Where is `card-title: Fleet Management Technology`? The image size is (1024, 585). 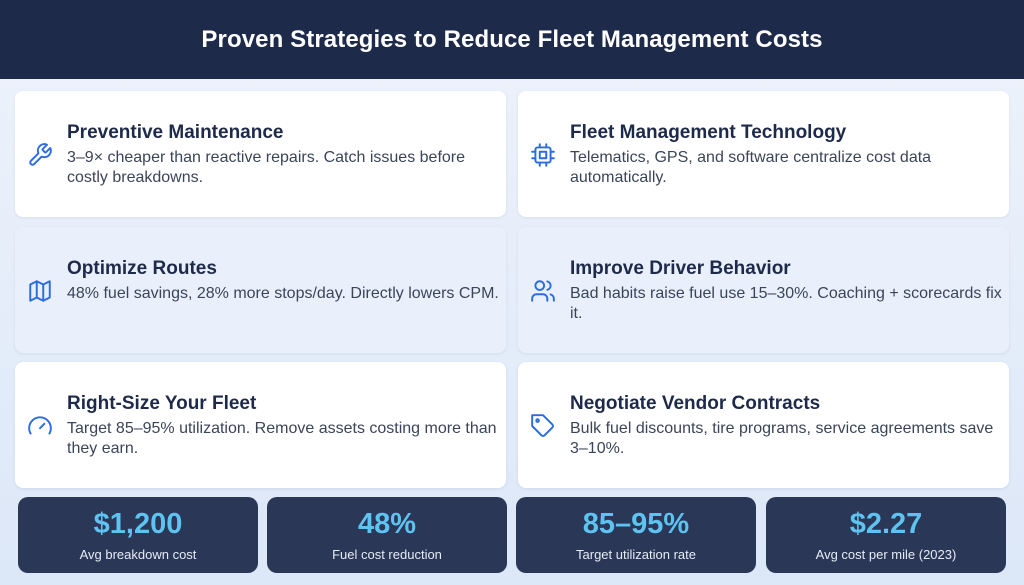
card-title: Fleet Management Technology is located at coordinates (708, 132).